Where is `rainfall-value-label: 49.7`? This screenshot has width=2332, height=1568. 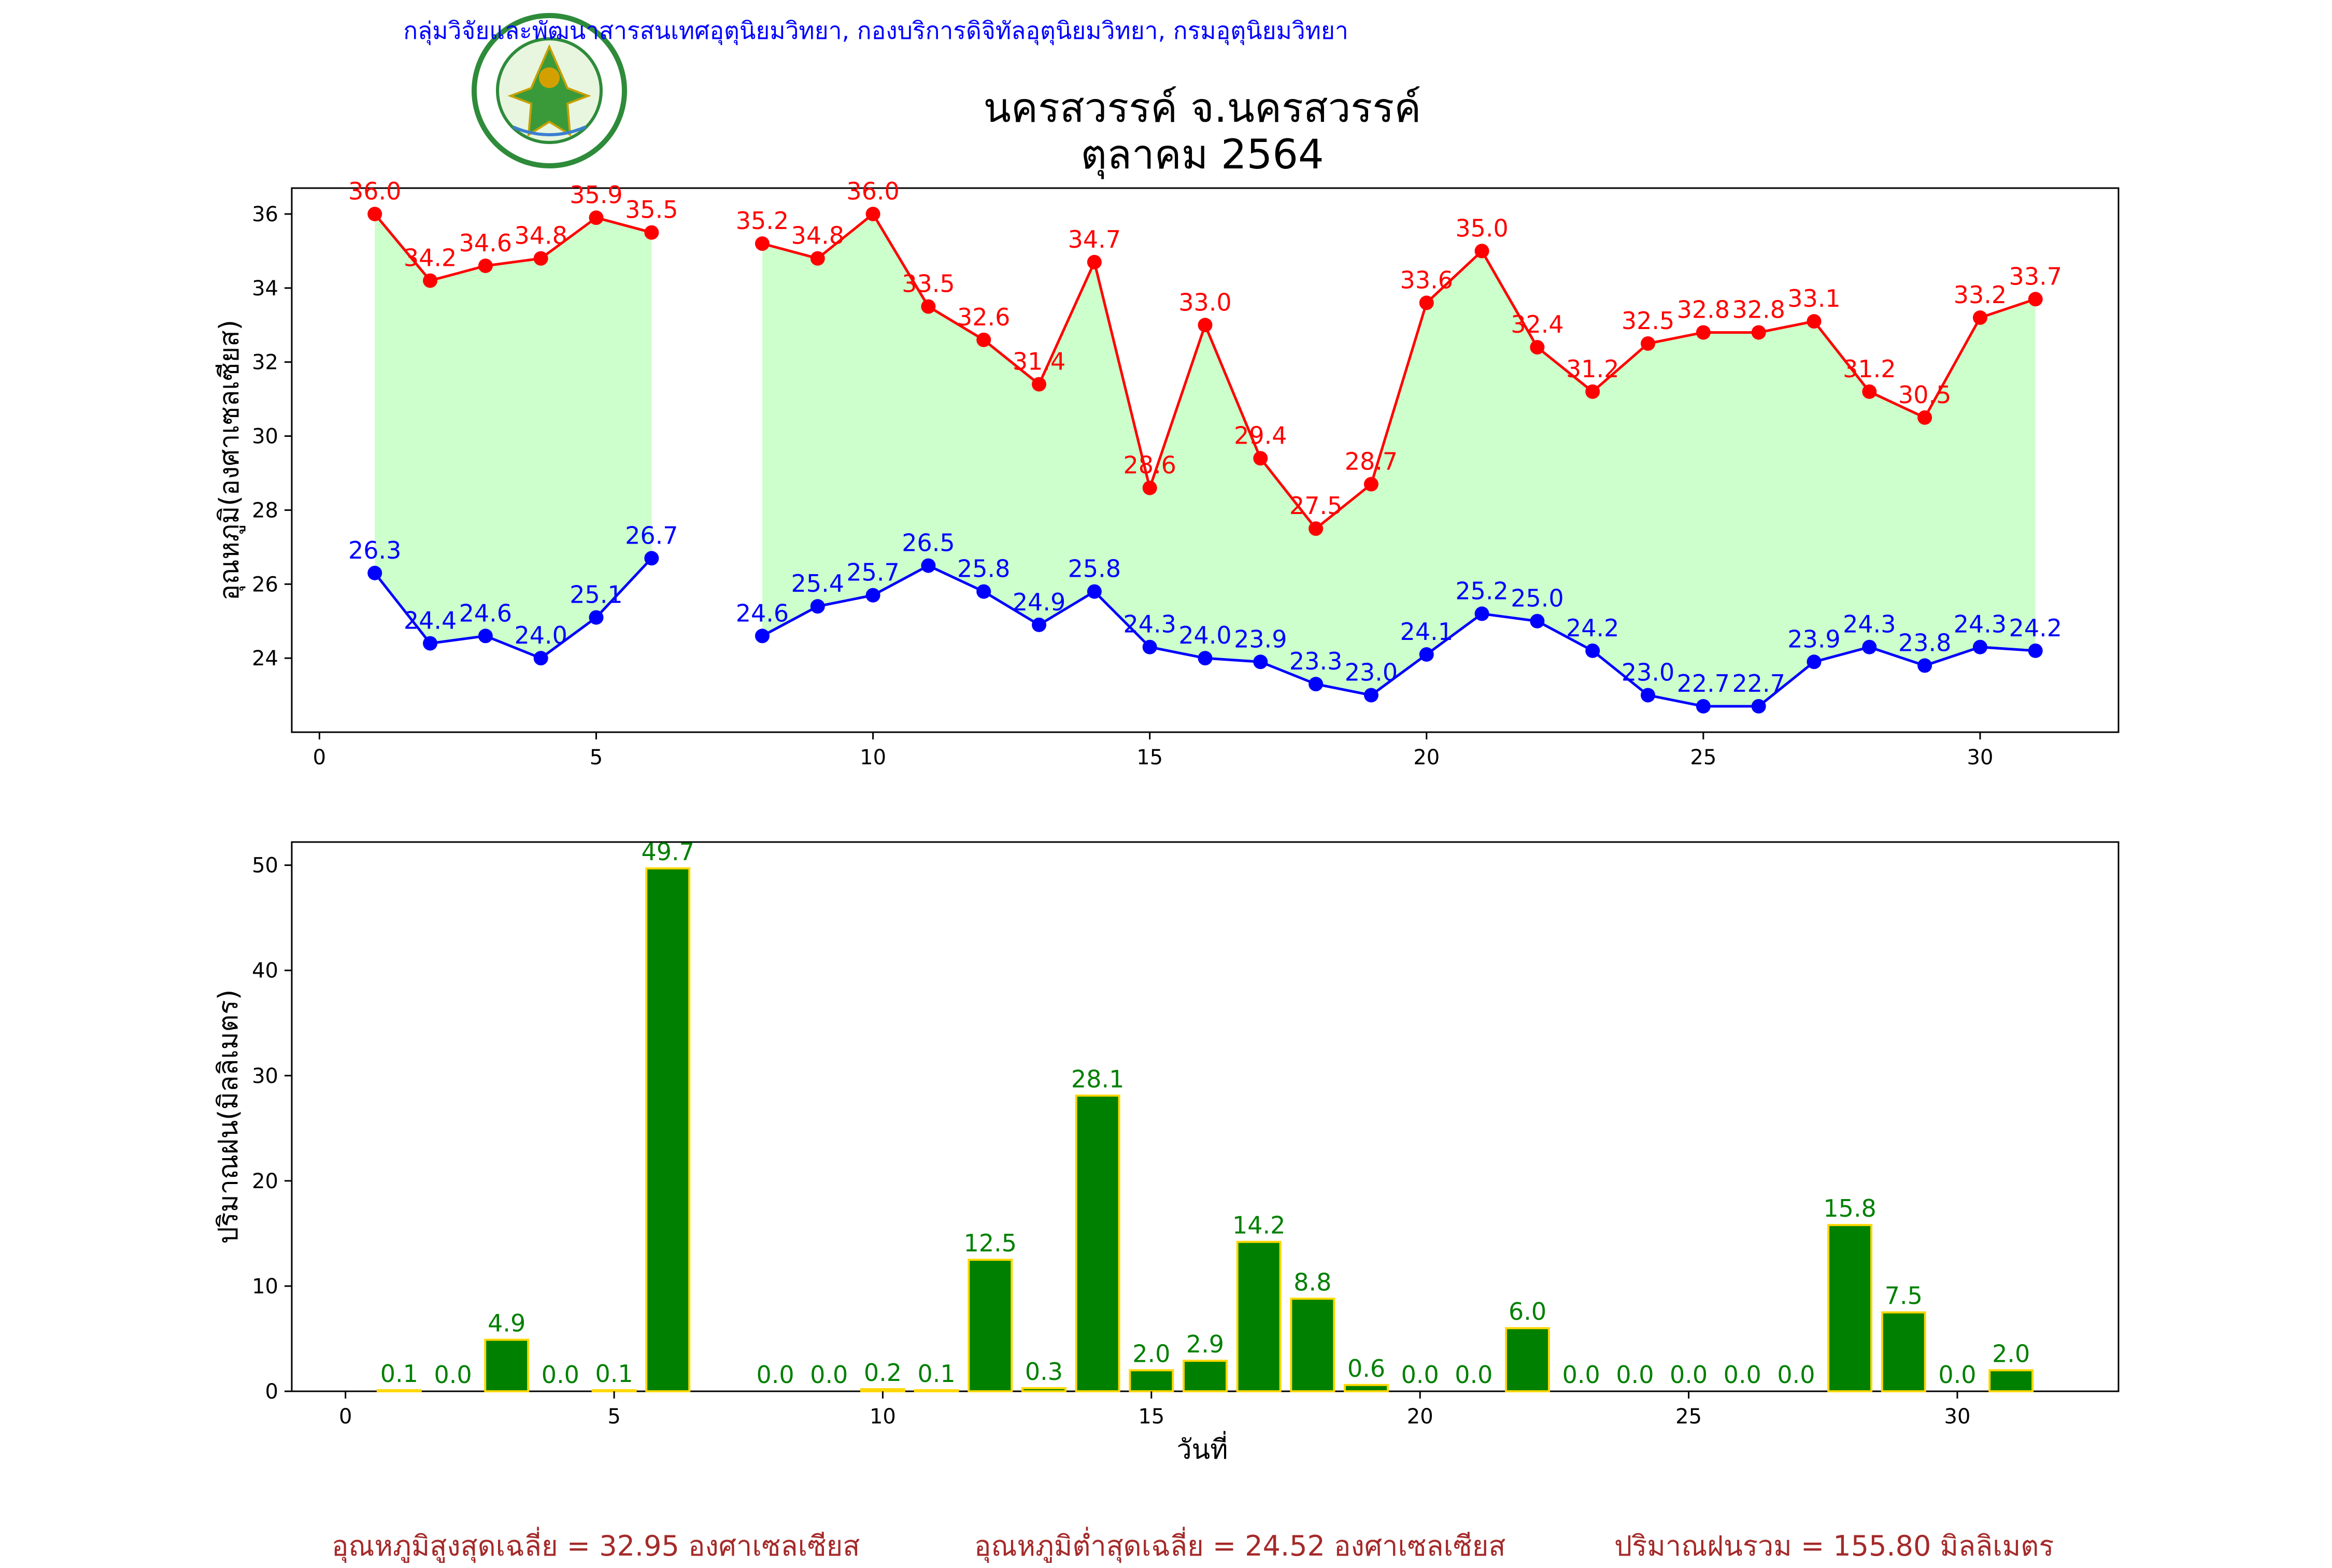 rainfall-value-label: 49.7 is located at coordinates (668, 852).